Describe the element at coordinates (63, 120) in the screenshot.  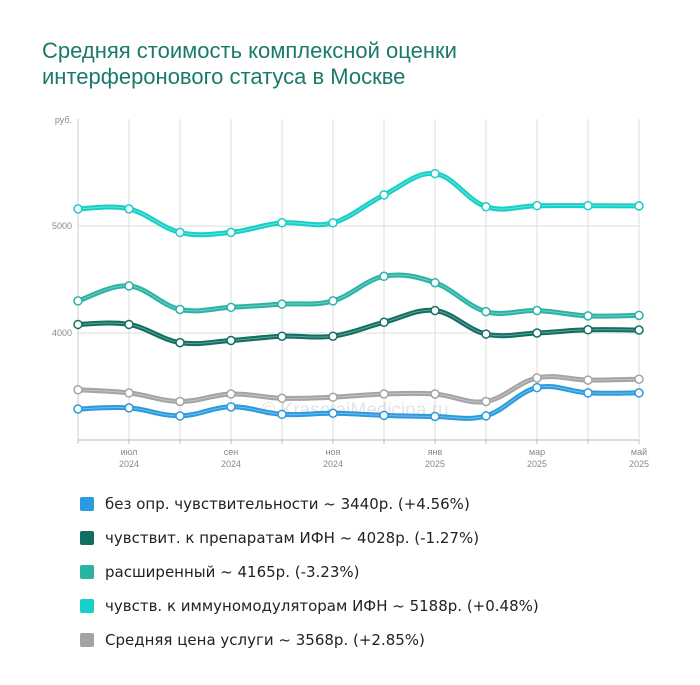
I see `y-axis-unit-label: руб.` at that location.